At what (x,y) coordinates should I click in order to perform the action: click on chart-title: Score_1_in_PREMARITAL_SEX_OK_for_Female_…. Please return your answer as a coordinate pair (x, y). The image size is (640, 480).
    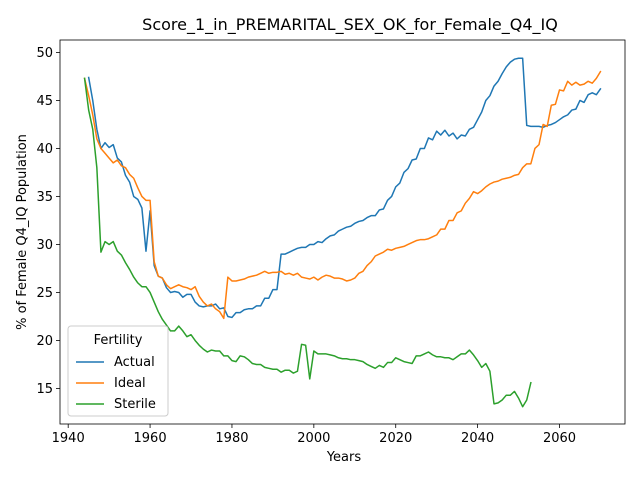
    Looking at the image, I should click on (350, 25).